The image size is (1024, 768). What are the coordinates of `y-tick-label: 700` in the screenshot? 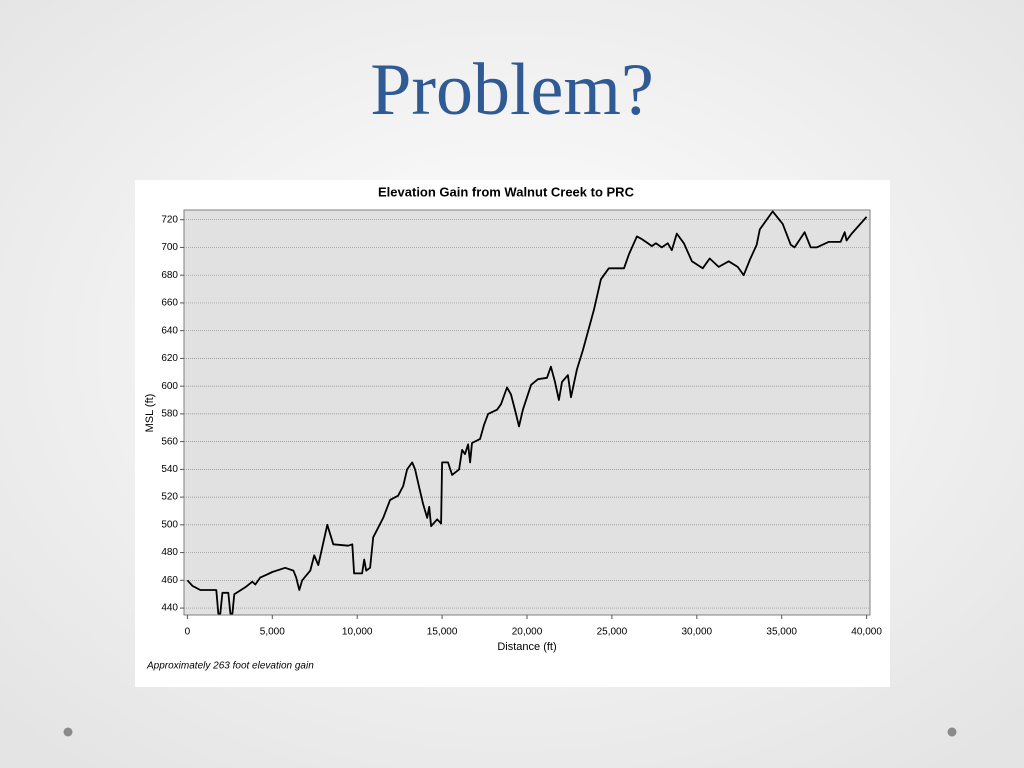 It's located at (169, 247).